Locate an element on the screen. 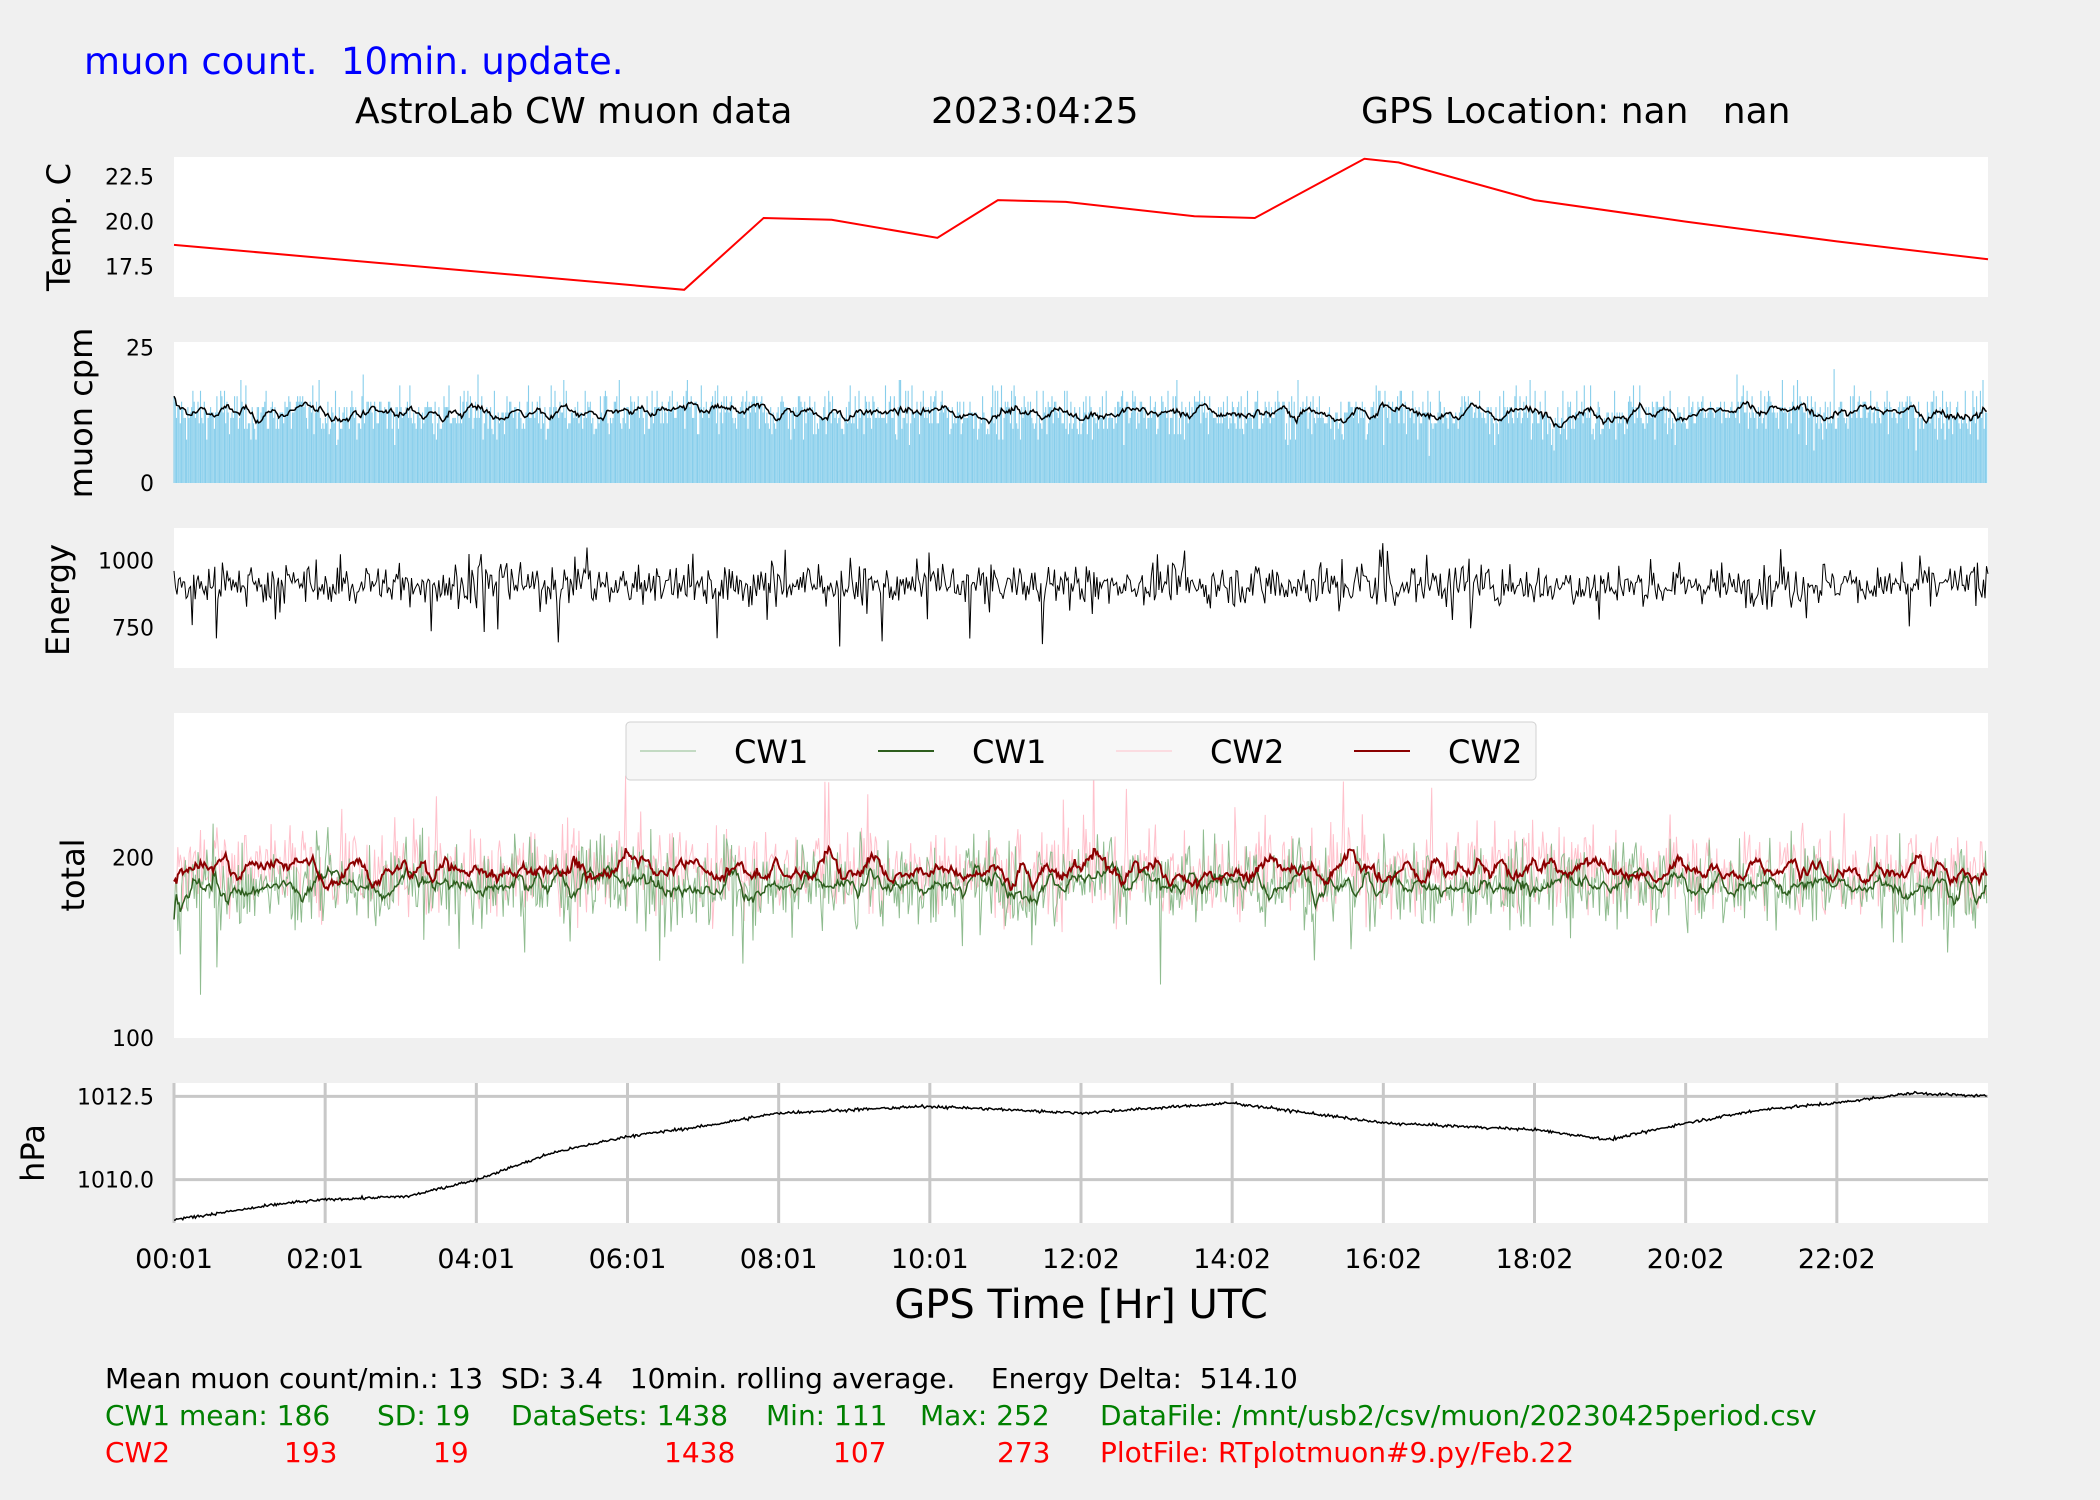 The width and height of the screenshot is (2100, 1500). cw1-avg-line is located at coordinates (1080, 890).